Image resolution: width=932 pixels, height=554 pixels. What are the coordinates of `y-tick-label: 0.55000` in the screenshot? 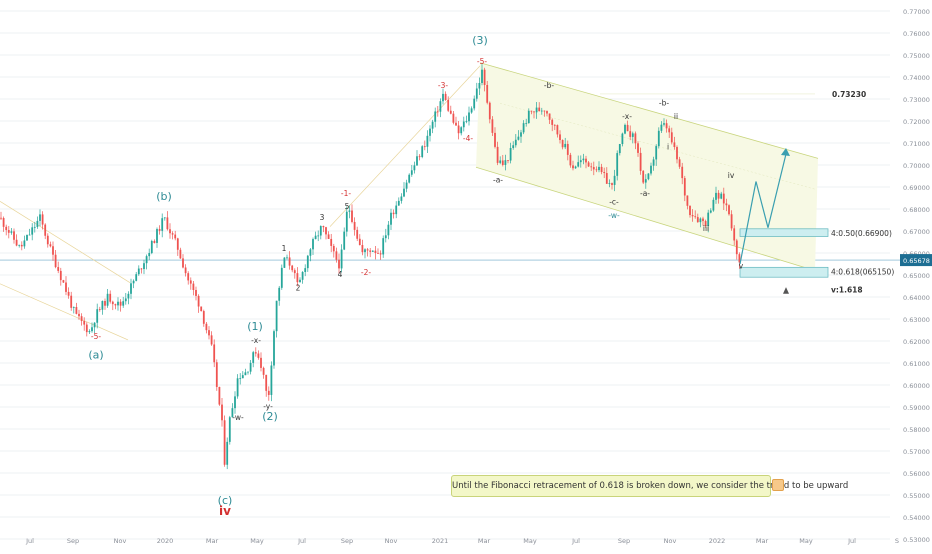 It's located at (916, 496).